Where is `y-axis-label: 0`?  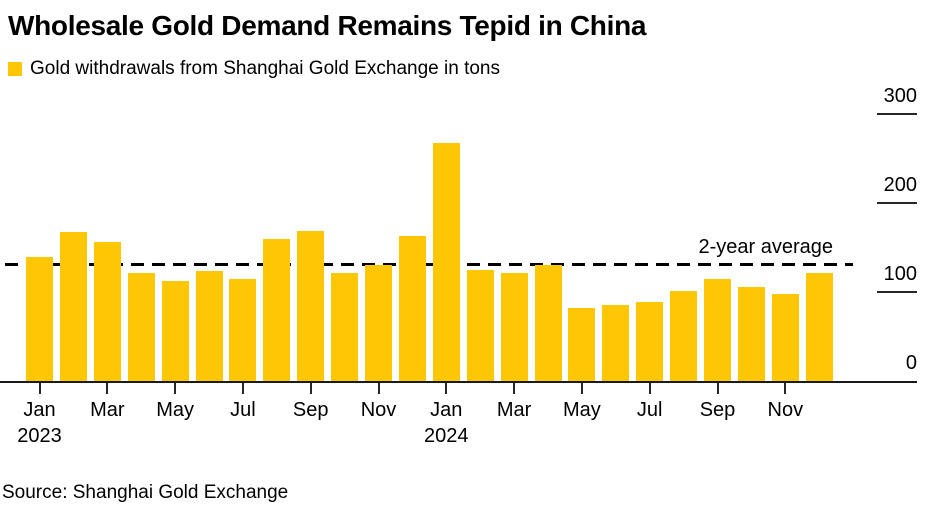
y-axis-label: 0 is located at coordinates (911, 363).